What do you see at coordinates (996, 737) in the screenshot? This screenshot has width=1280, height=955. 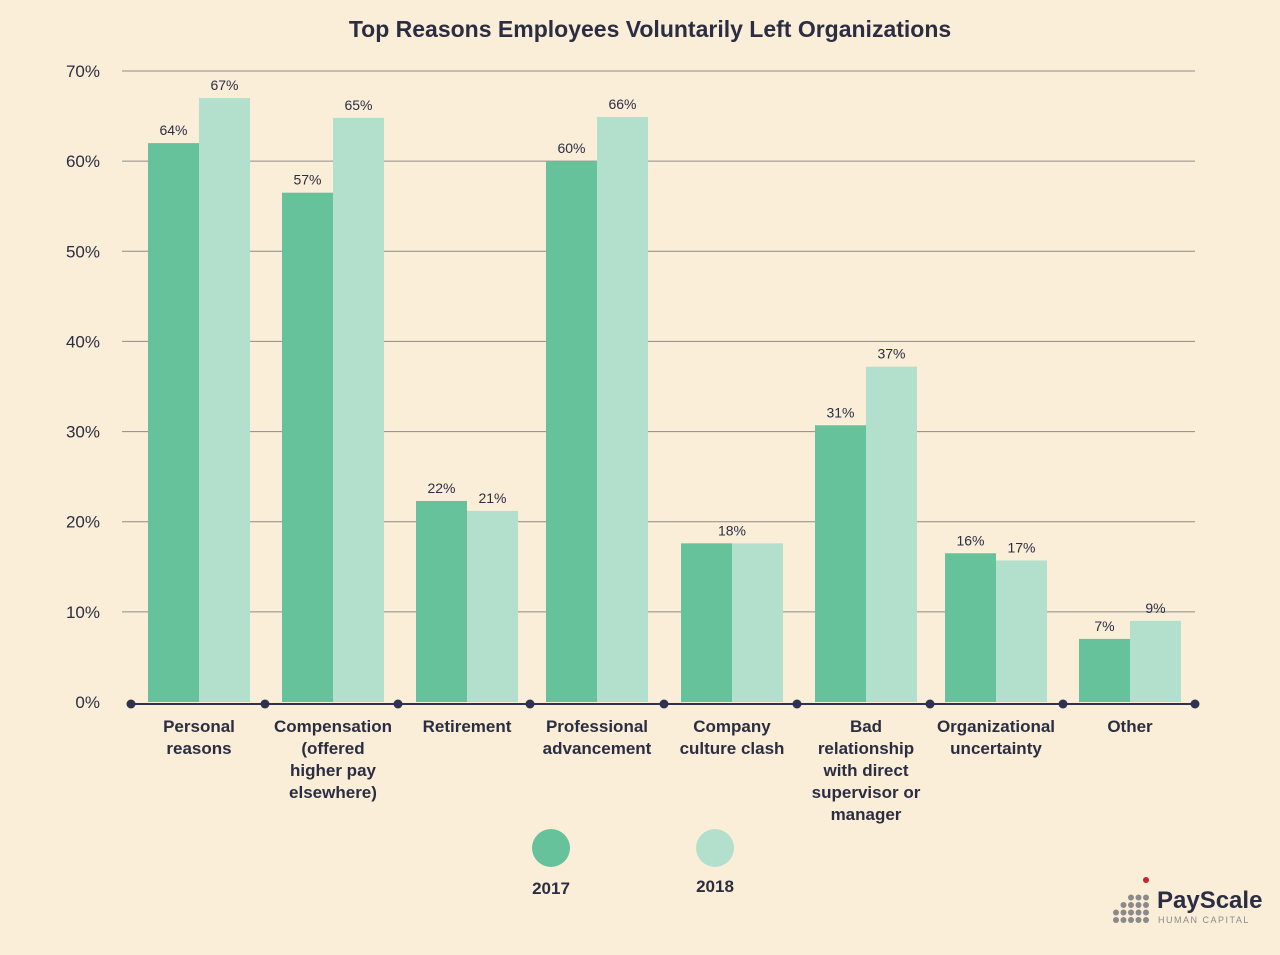 I see `category-label: Organizational uncertainty` at bounding box center [996, 737].